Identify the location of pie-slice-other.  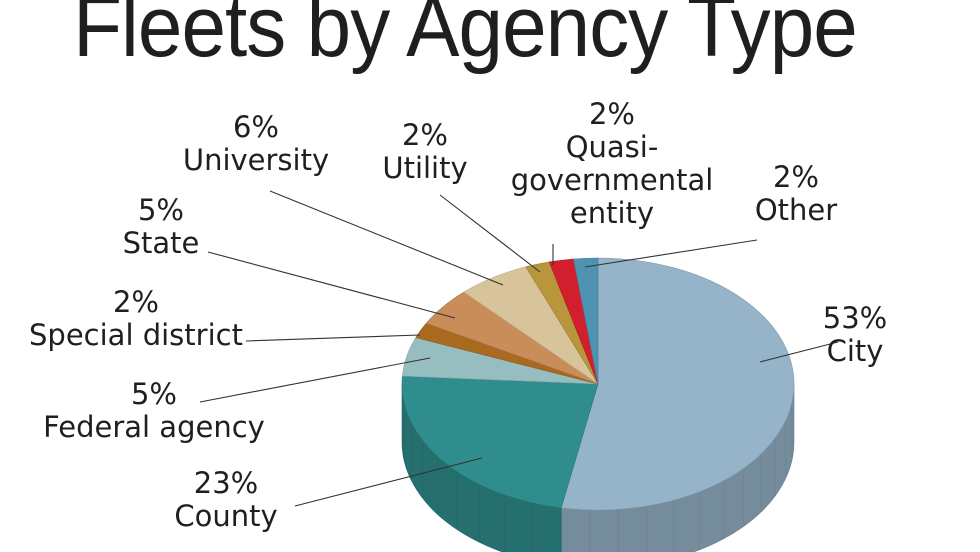
(586, 321).